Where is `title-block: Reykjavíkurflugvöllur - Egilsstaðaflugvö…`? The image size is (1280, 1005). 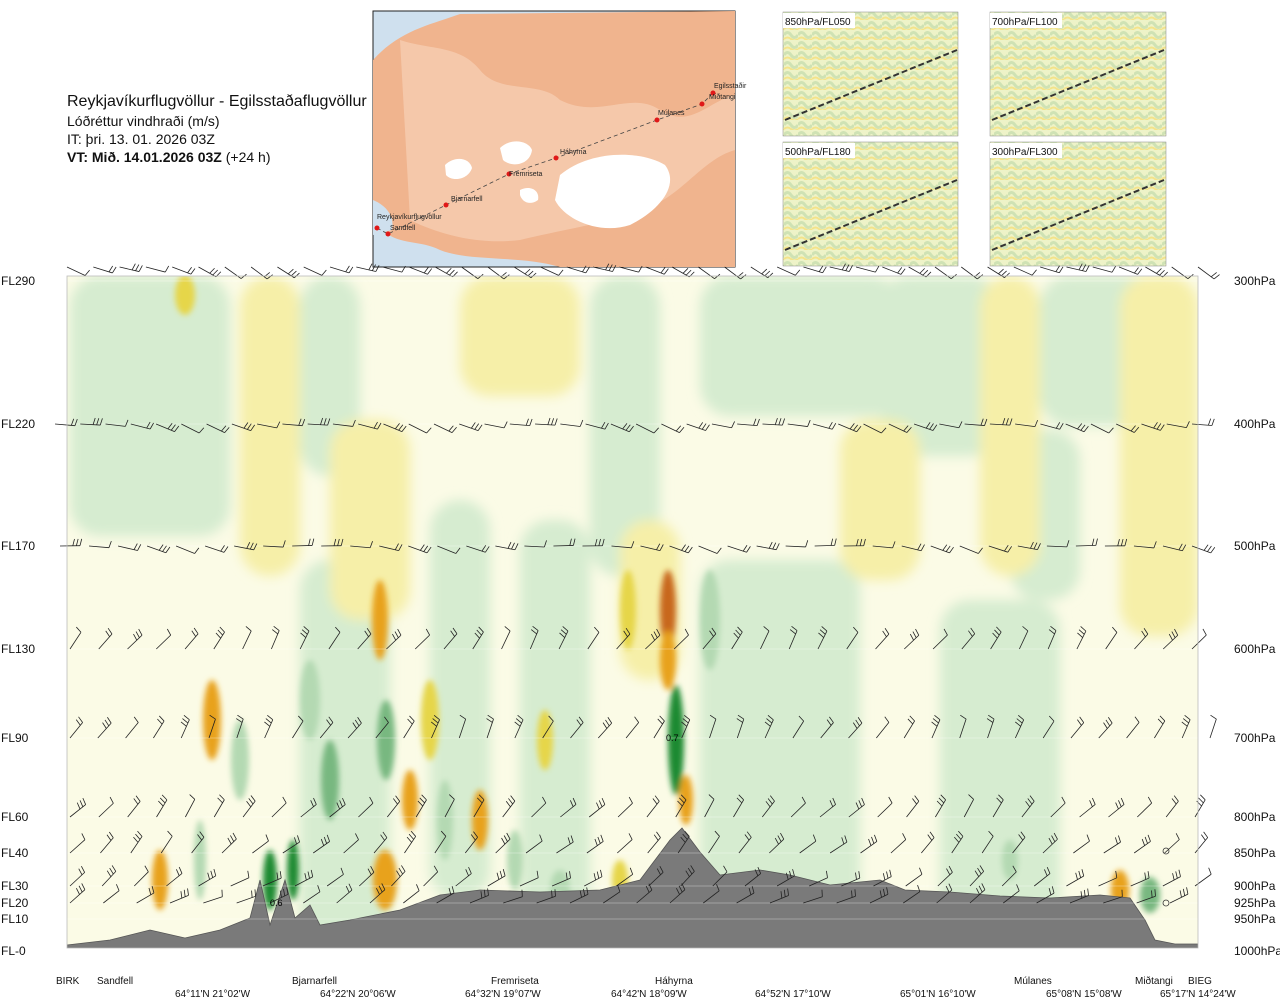 title-block: Reykjavíkurflugvöllur - Egilsstaðaflugvö… is located at coordinates (217, 129).